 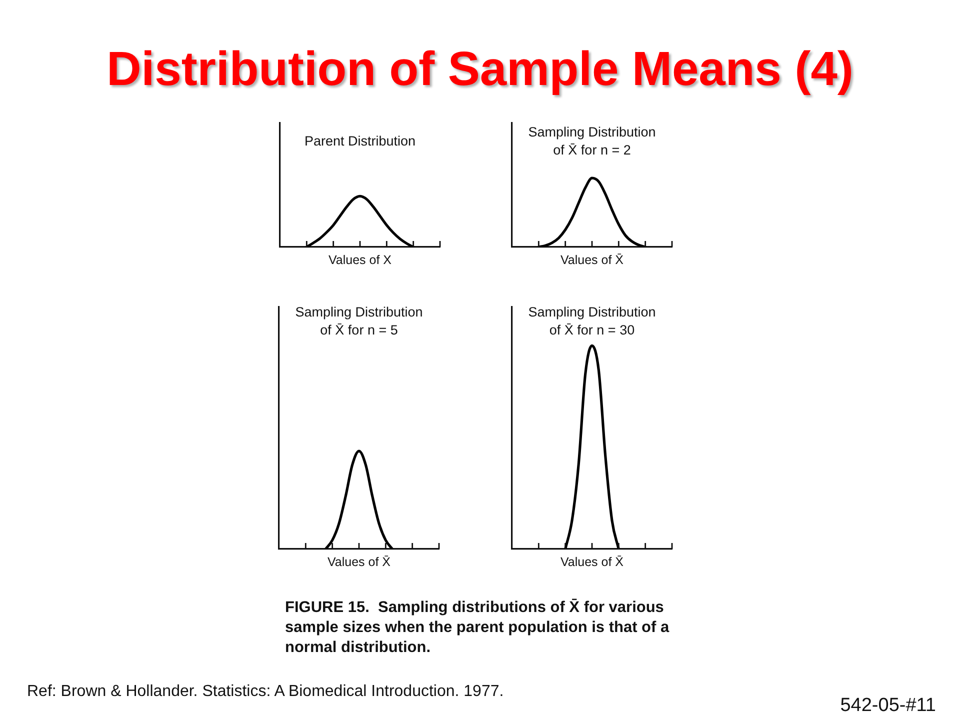 What do you see at coordinates (887, 705) in the screenshot?
I see `text: 542-05-#11` at bounding box center [887, 705].